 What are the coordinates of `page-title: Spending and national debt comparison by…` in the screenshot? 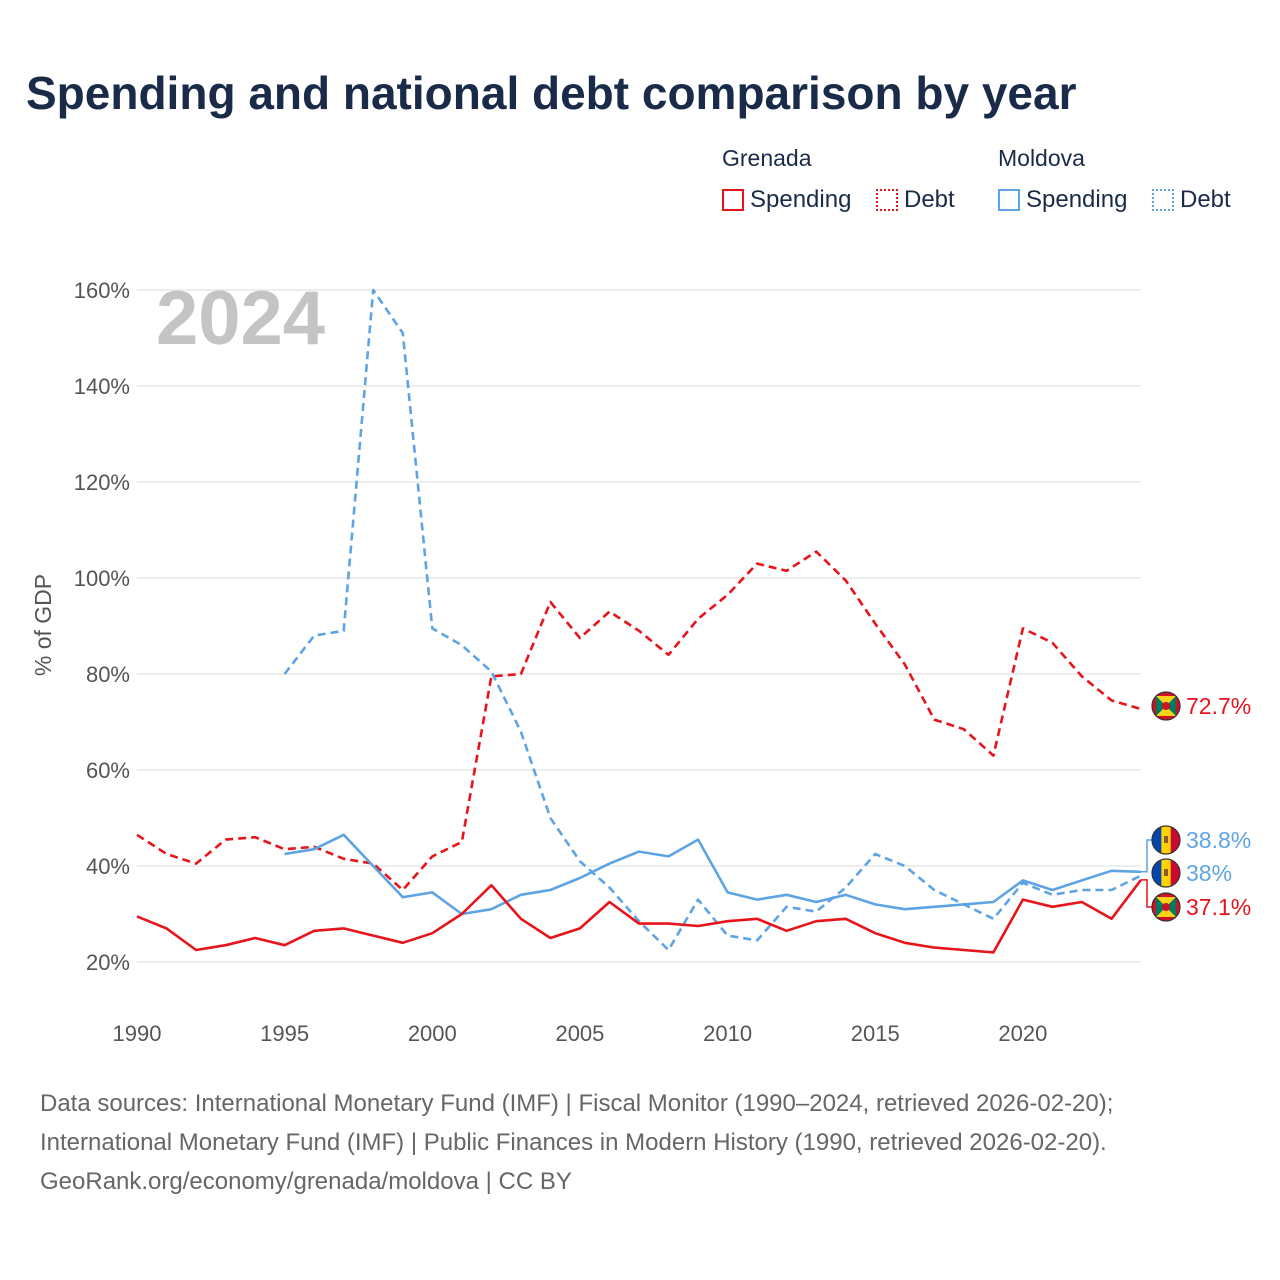 It's located at (551, 93).